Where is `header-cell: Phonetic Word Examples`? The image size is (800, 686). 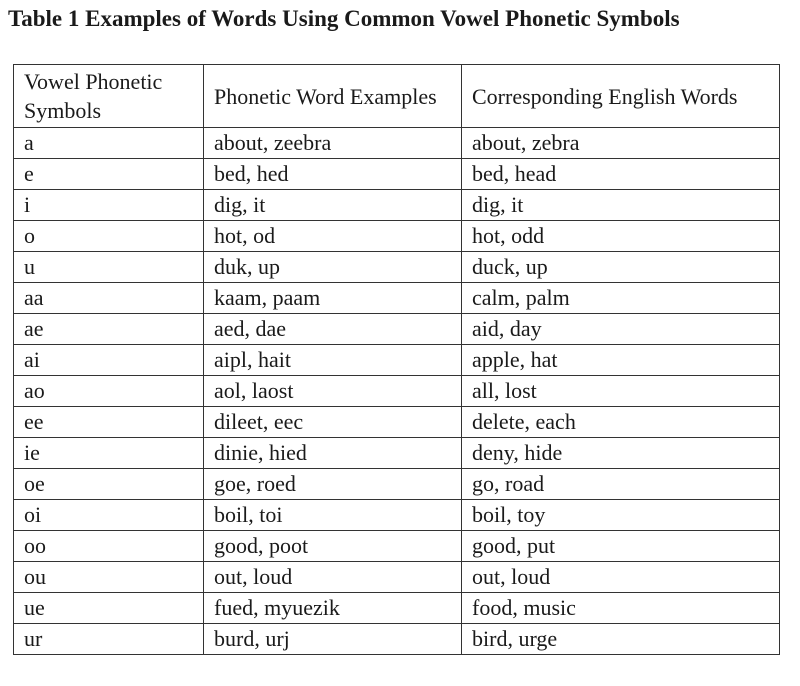
header-cell: Phonetic Word Examples is located at coordinates (333, 96).